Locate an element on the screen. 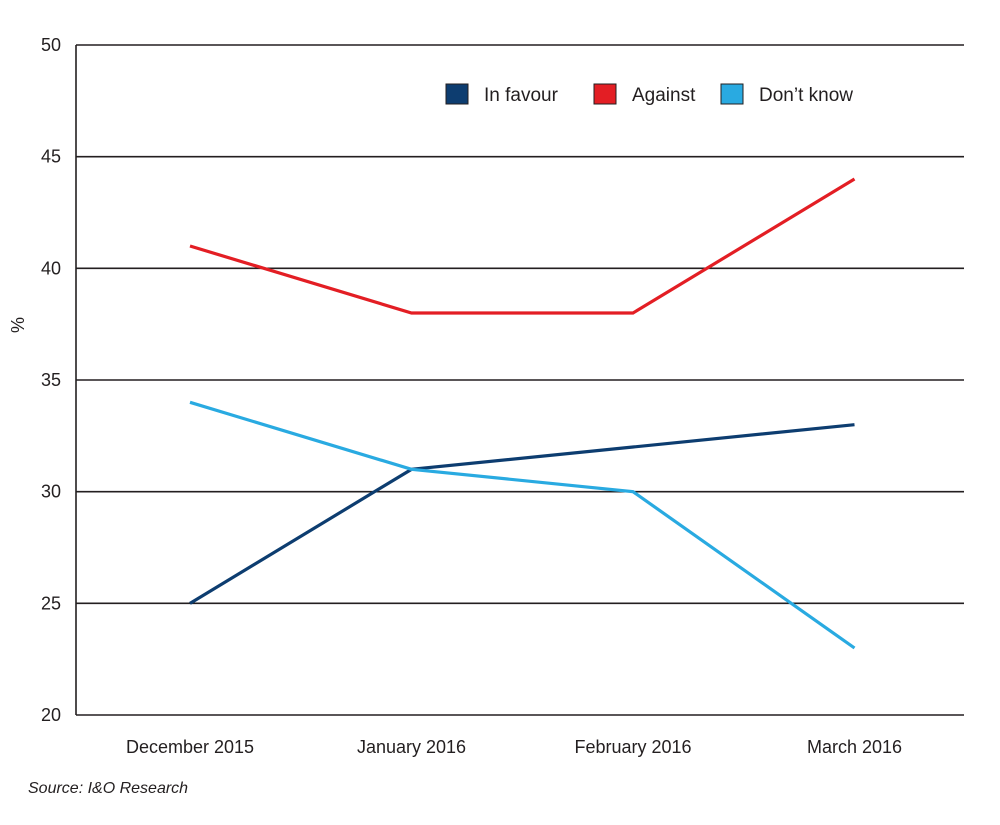 The image size is (1000, 825). source-note: Source: I&O Research is located at coordinates (108, 788).